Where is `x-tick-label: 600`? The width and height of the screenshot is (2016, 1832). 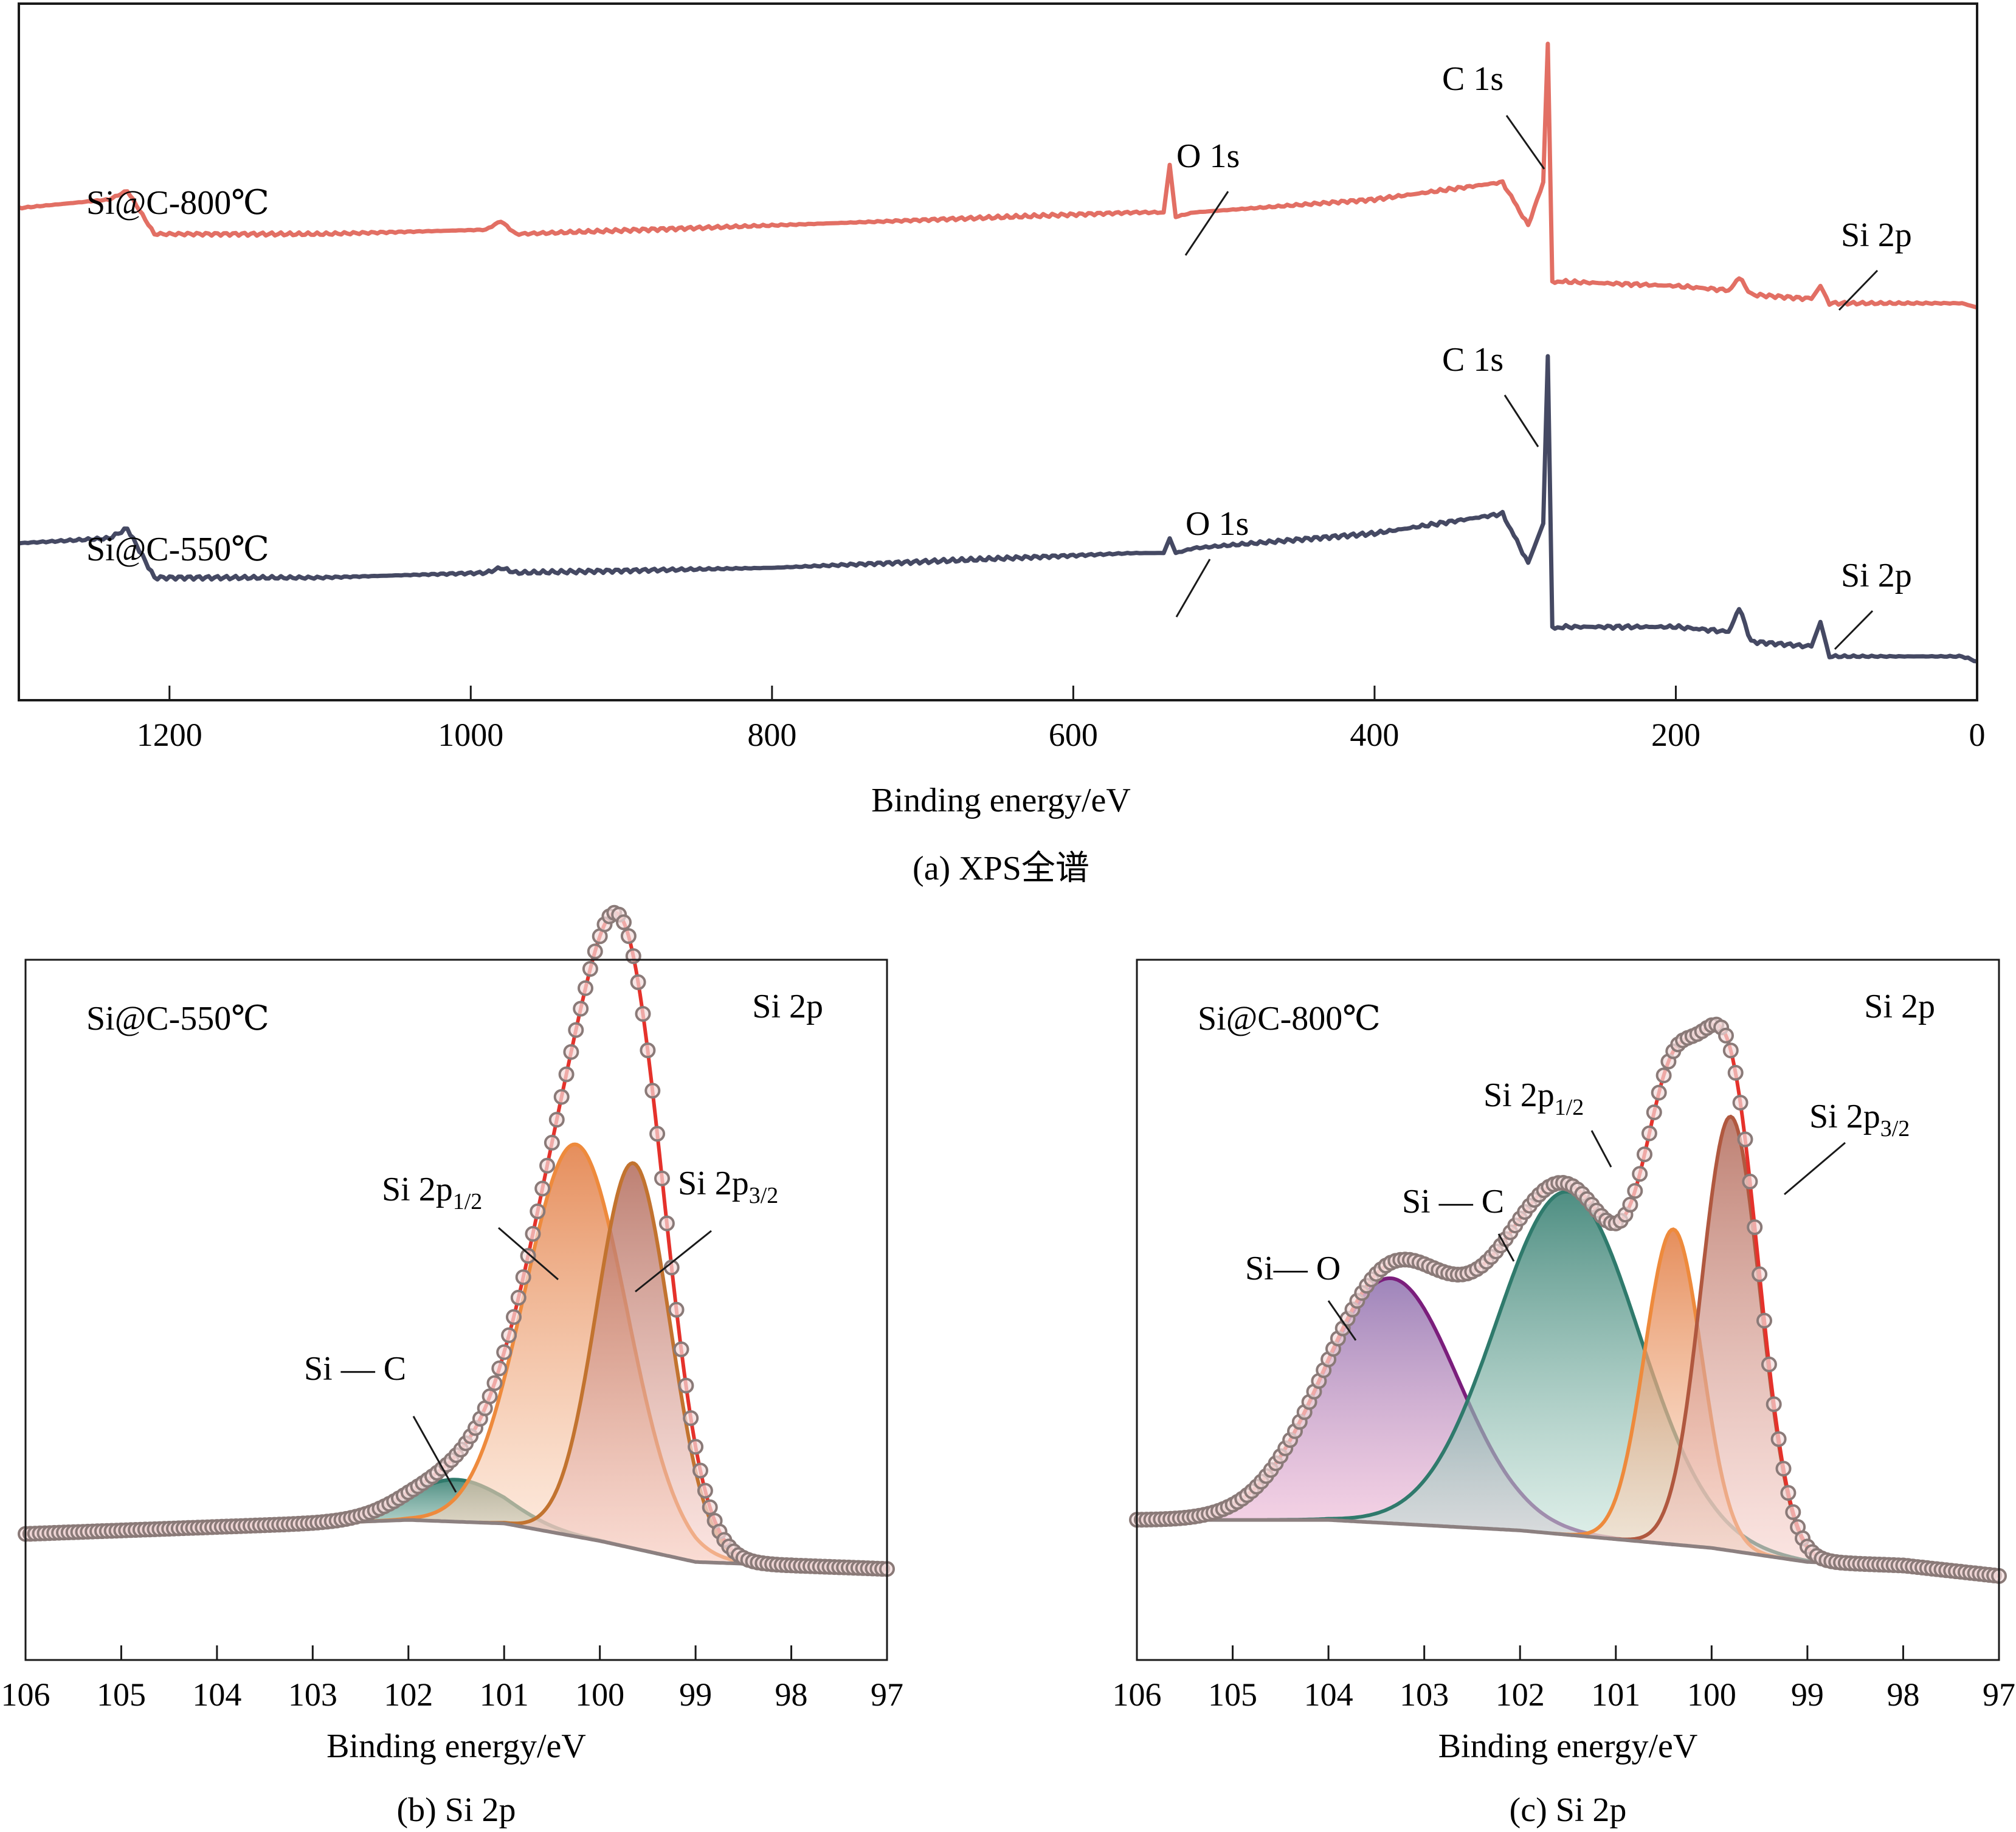 x-tick-label: 600 is located at coordinates (1073, 735).